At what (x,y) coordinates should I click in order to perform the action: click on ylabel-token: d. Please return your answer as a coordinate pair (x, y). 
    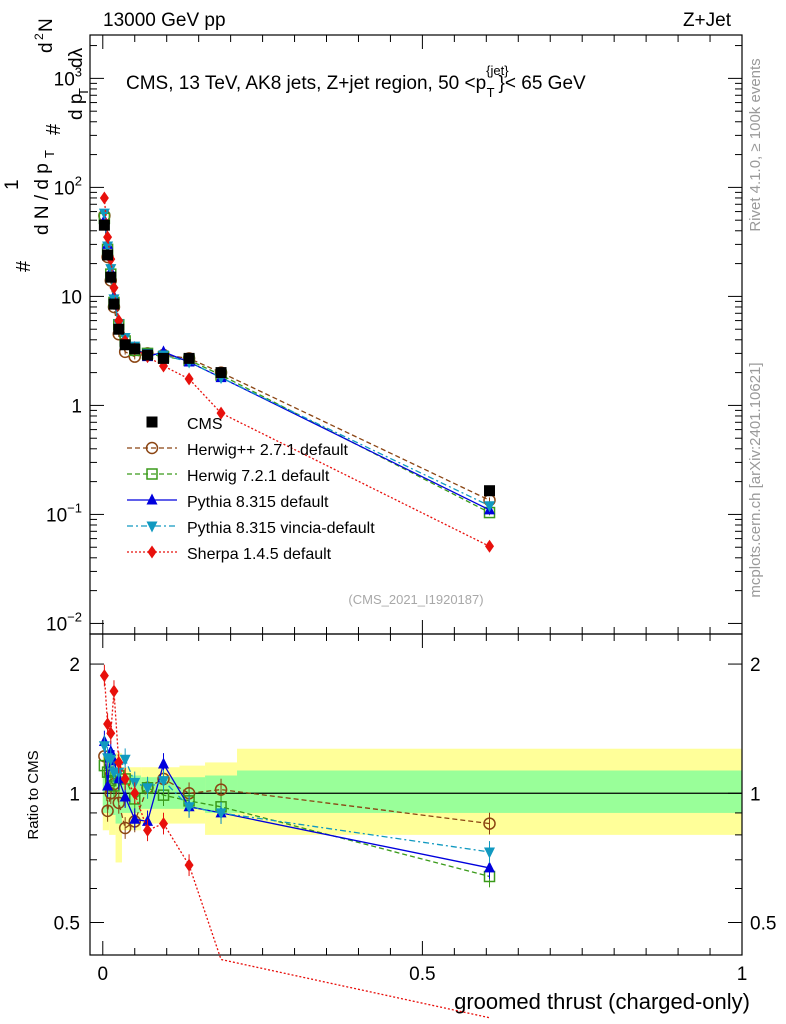
    Looking at the image, I should click on (46, 47).